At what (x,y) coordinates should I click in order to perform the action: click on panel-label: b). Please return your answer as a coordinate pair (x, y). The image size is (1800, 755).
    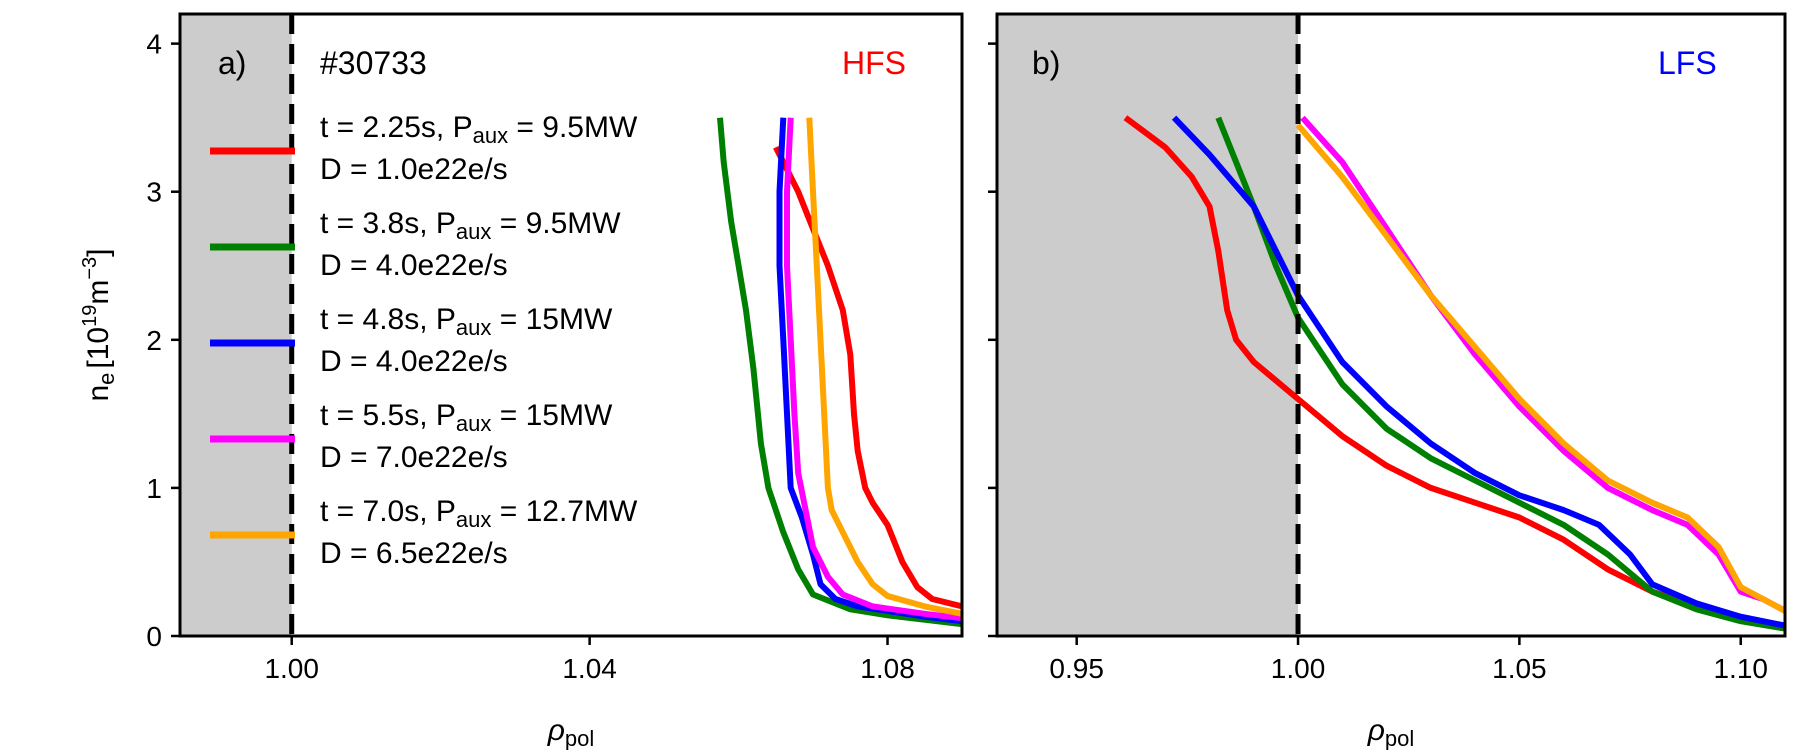
    Looking at the image, I should click on (1046, 63).